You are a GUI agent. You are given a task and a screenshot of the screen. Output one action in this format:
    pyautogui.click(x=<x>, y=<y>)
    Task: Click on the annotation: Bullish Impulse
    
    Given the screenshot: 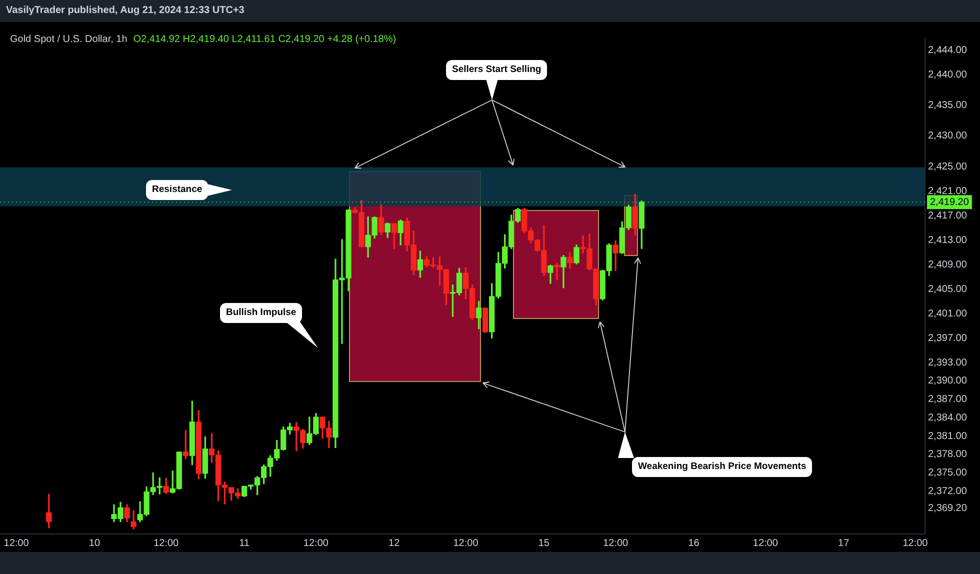 What is the action you would take?
    pyautogui.click(x=261, y=313)
    